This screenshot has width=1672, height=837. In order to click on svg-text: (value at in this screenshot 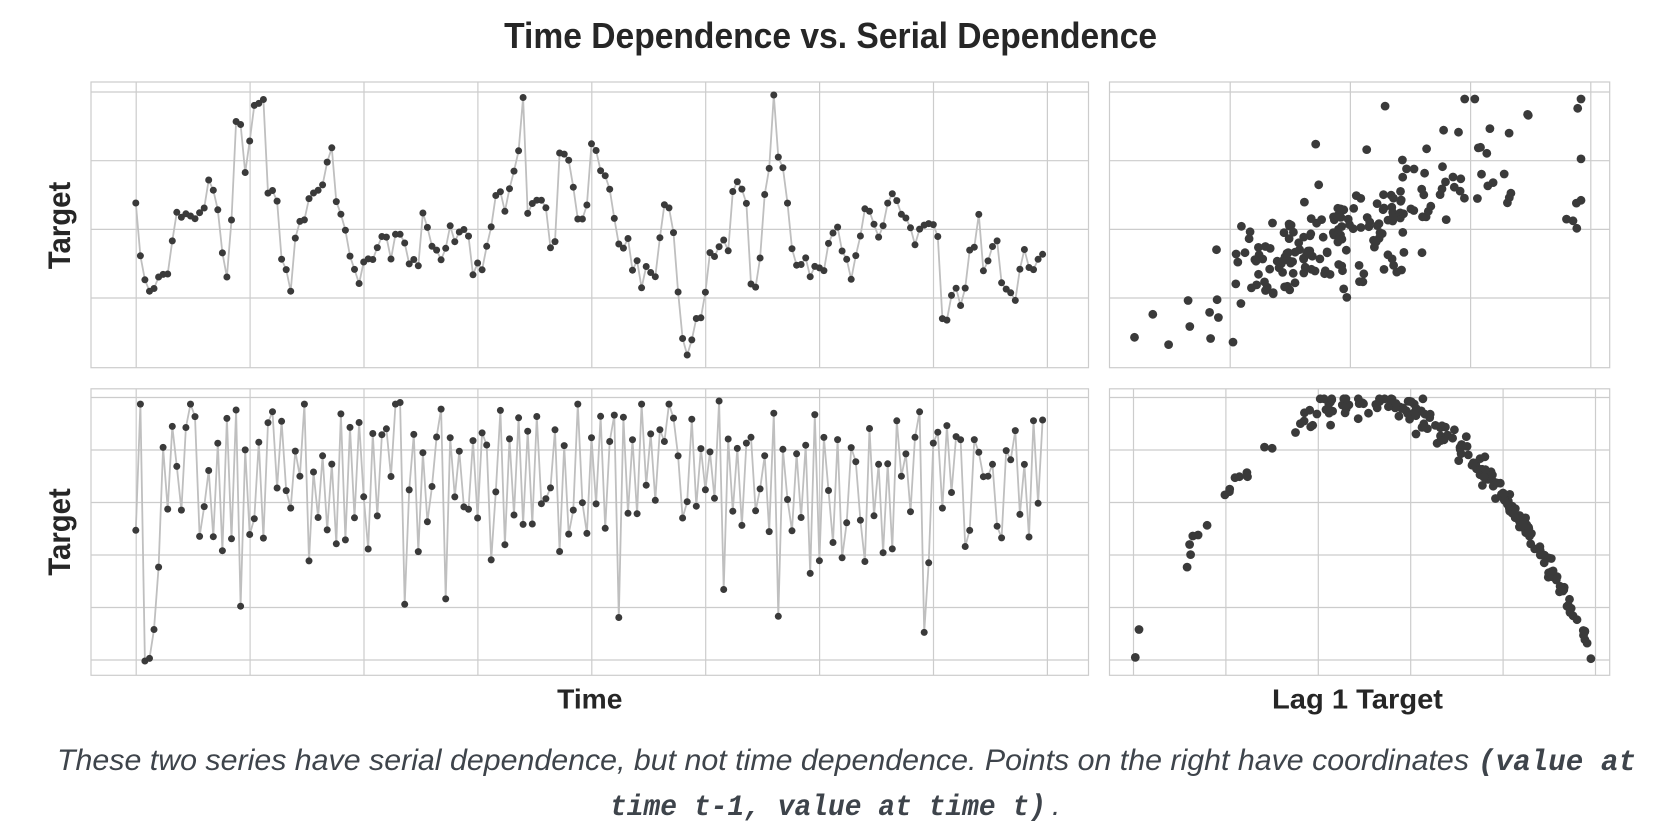, I will do `click(1557, 762)`.